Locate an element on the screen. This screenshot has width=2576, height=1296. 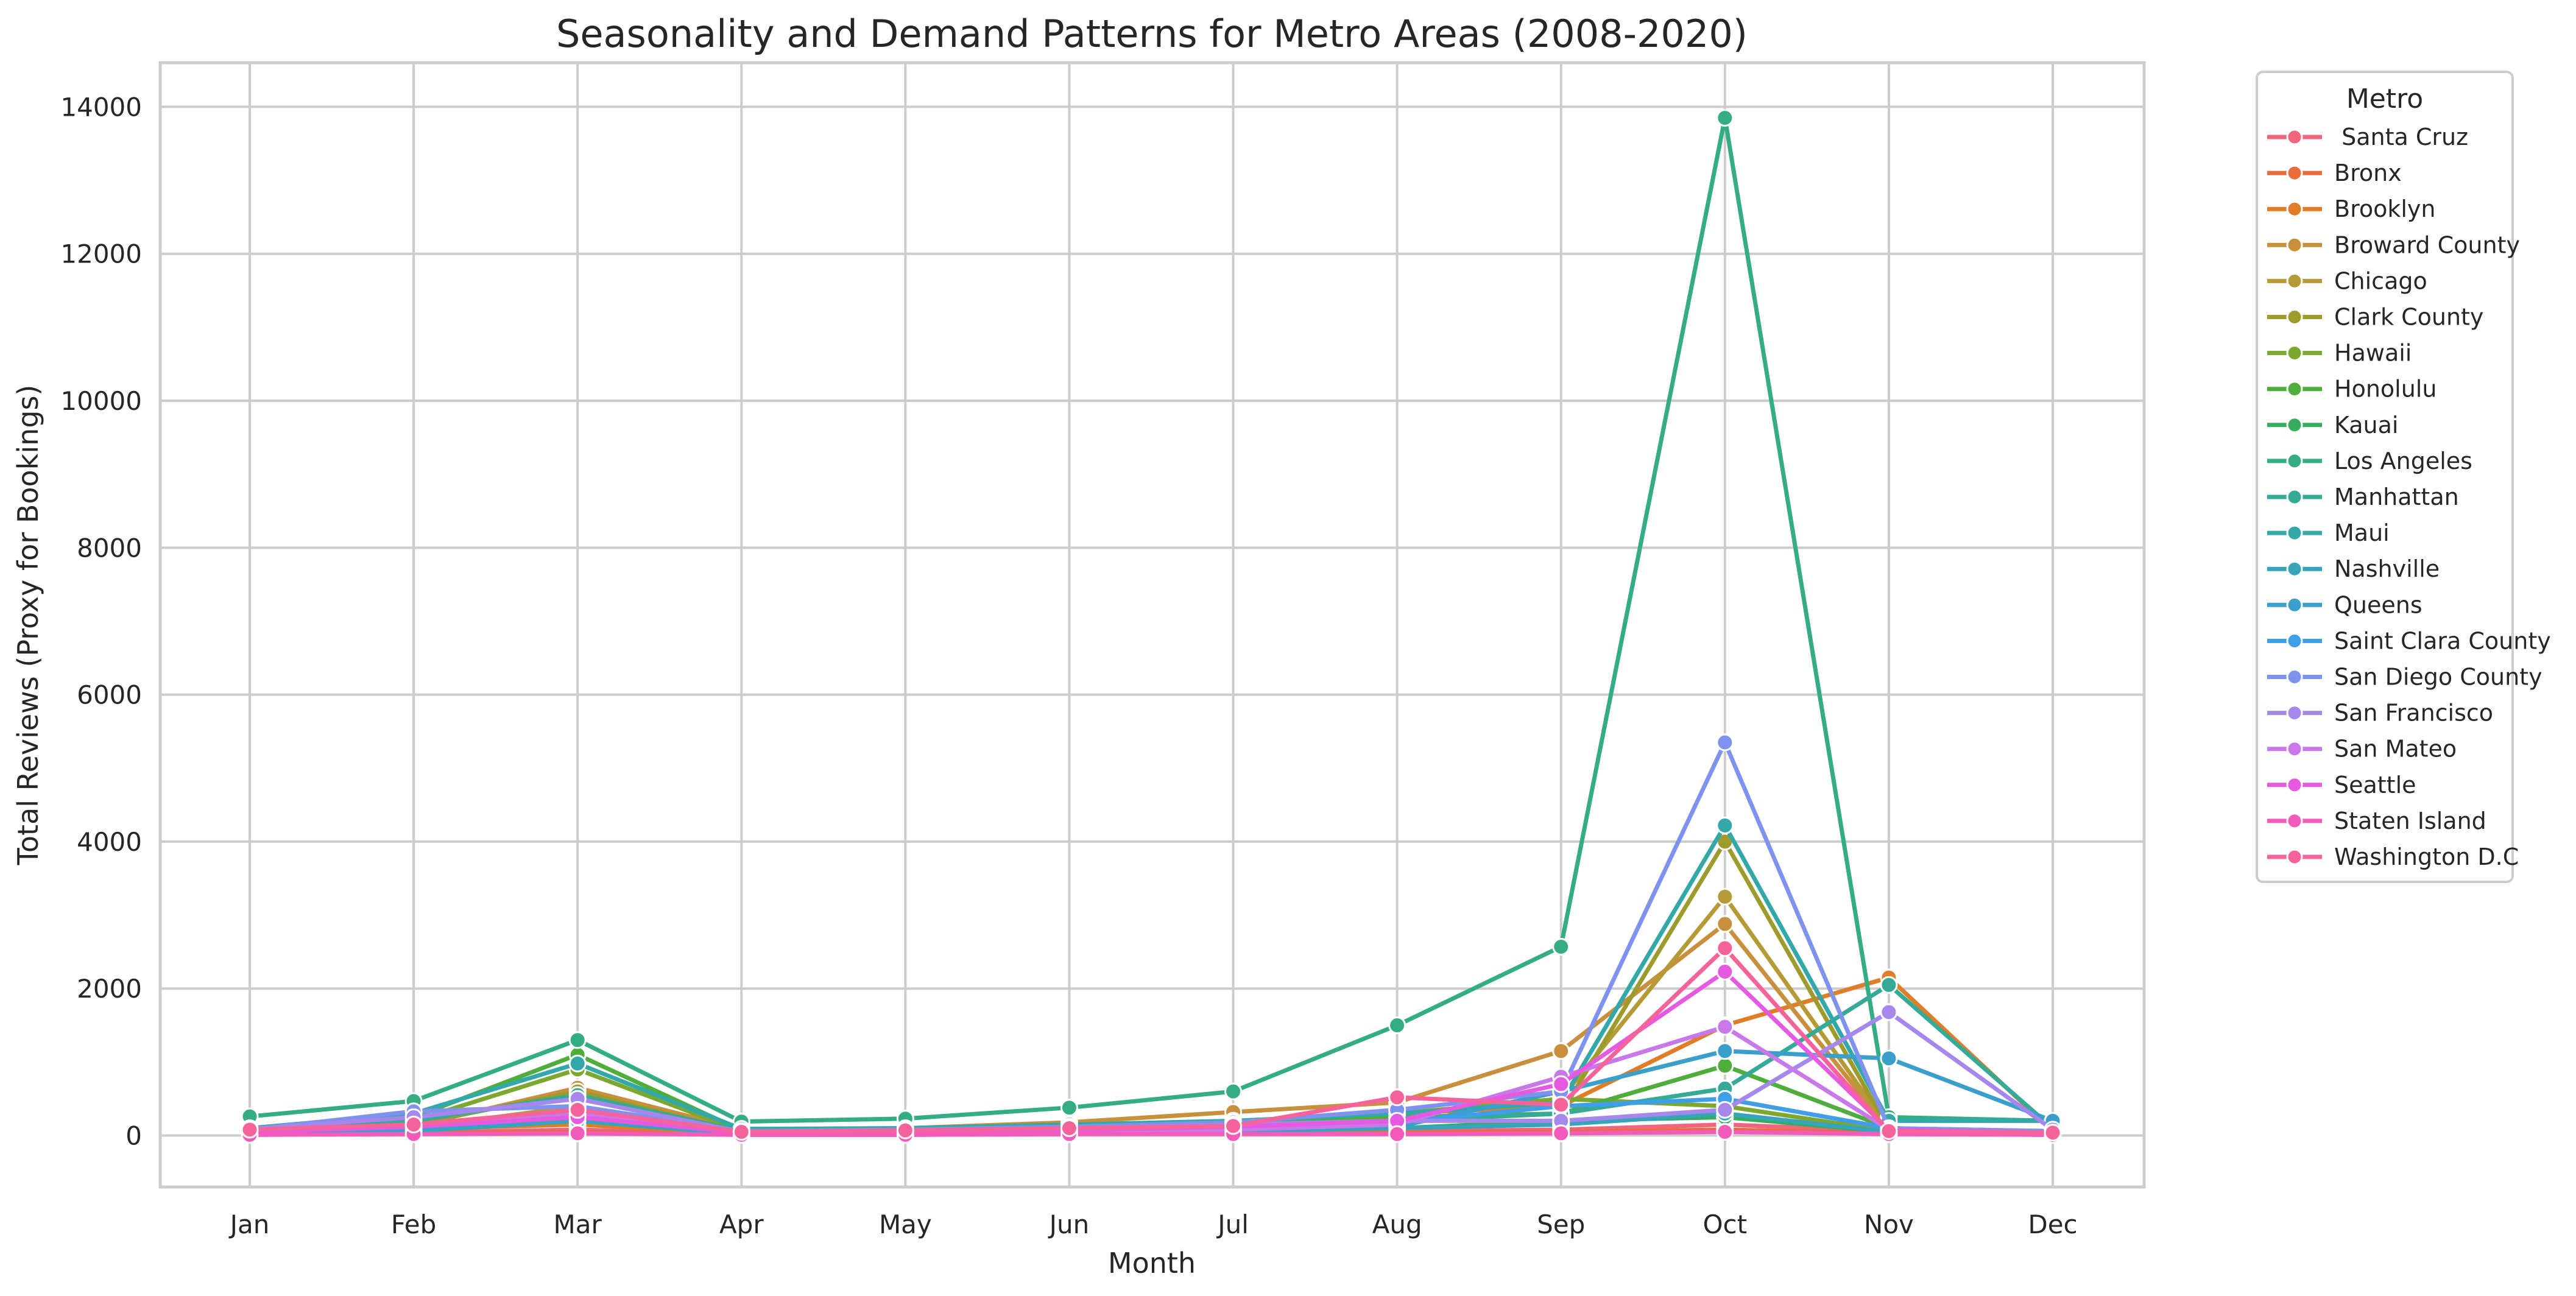
x-tick-label: Jul is located at coordinates (1232, 1224).